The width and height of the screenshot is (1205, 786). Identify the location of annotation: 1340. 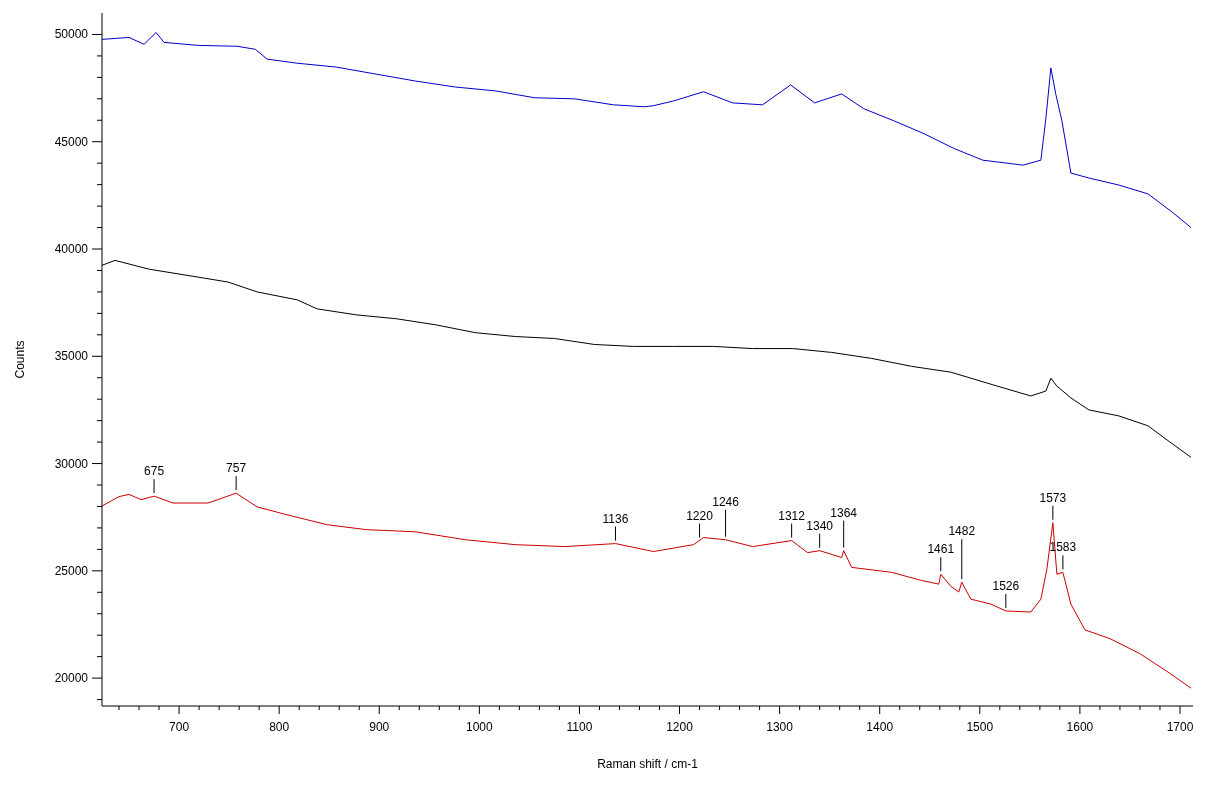
(820, 525).